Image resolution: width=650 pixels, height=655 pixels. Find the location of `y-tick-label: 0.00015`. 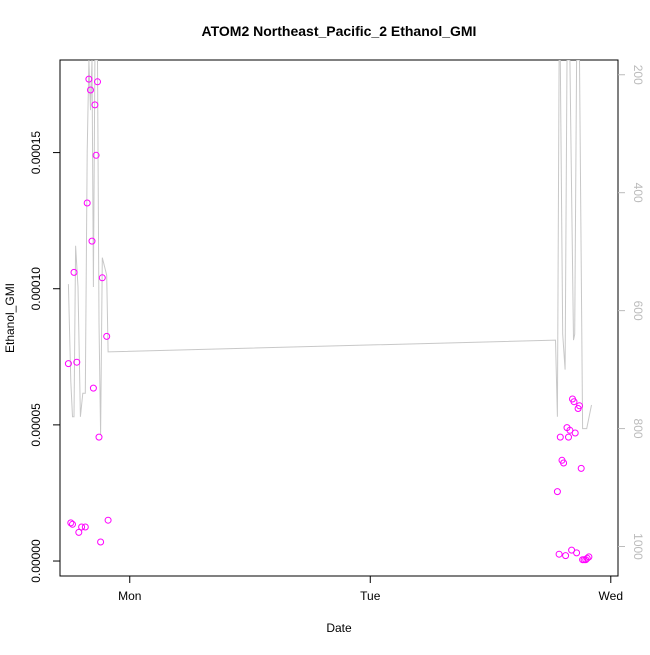

y-tick-label: 0.00015 is located at coordinates (36, 153).